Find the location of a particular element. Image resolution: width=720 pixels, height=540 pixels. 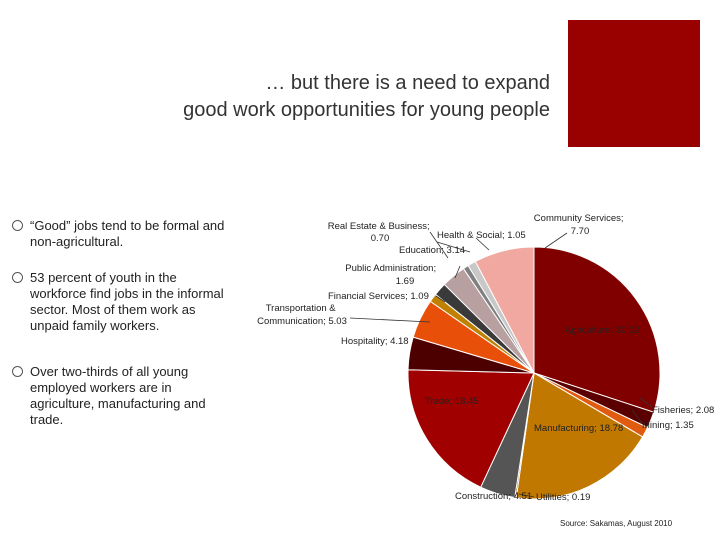

title-line-2: good work opportunities for young people is located at coordinates (366, 110).